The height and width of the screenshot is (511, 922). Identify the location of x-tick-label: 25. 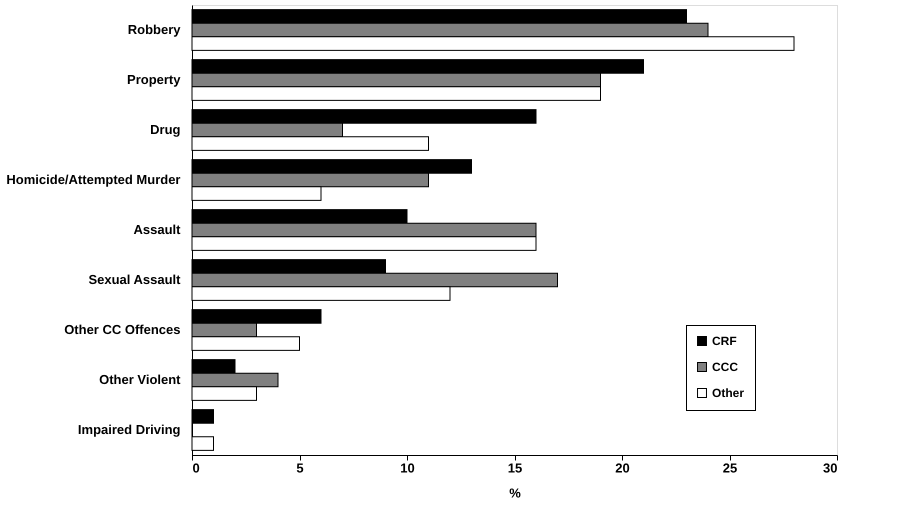
(730, 468).